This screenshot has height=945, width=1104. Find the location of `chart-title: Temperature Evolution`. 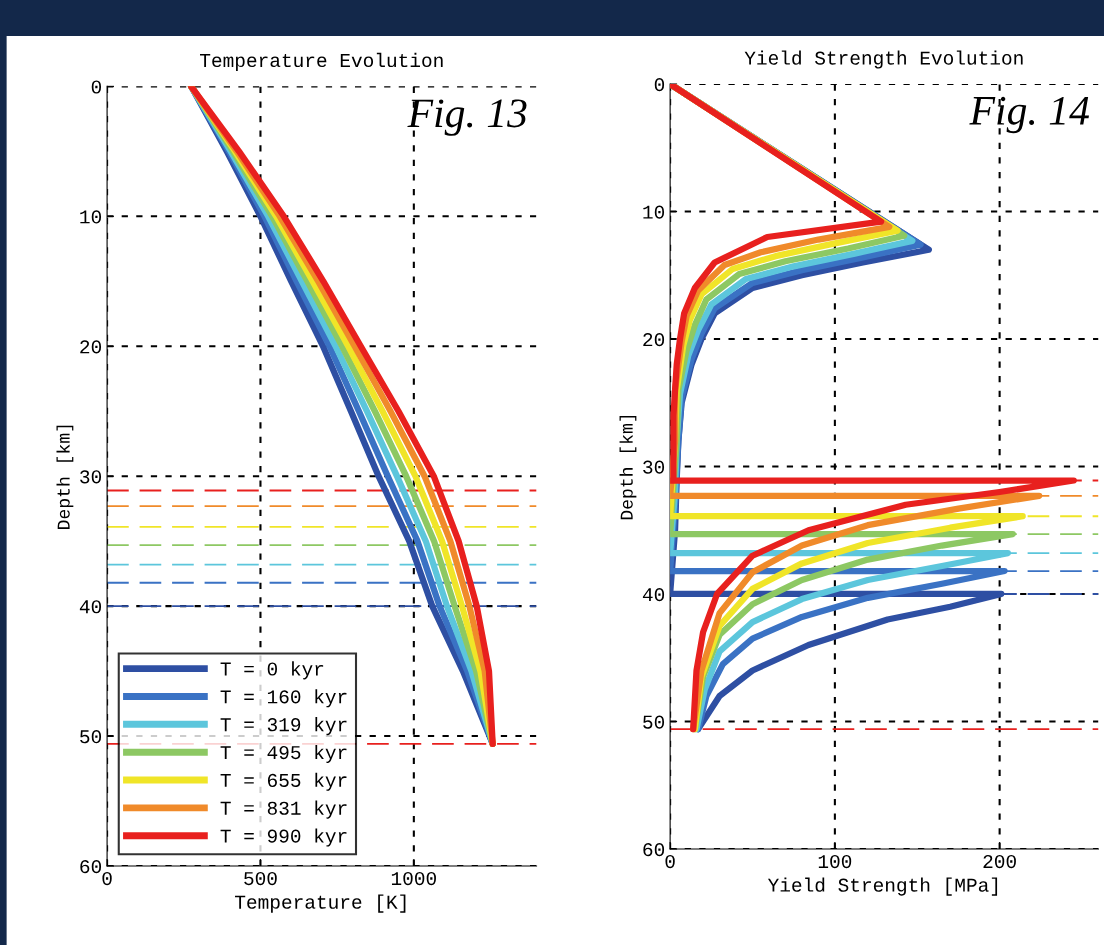

chart-title: Temperature Evolution is located at coordinates (321, 61).